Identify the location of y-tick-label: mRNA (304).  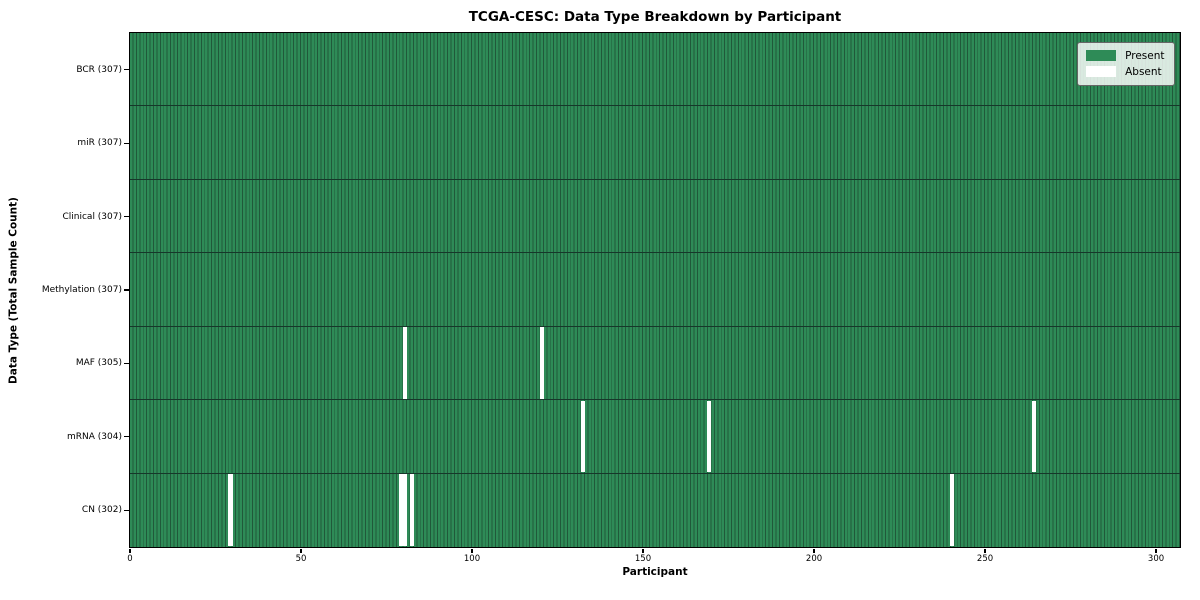
(94, 436).